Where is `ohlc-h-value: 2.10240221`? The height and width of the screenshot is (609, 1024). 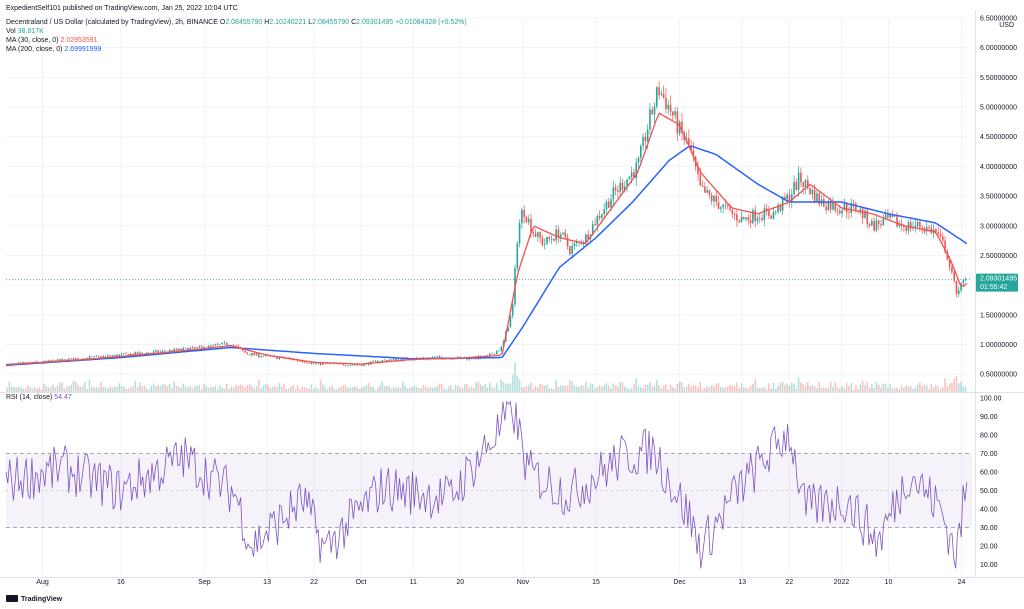
ohlc-h-value: 2.10240221 is located at coordinates (288, 22).